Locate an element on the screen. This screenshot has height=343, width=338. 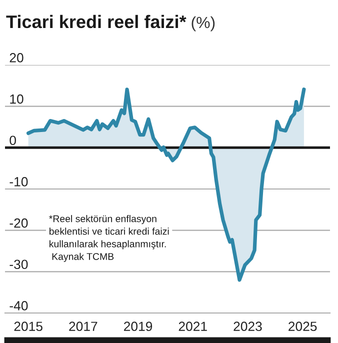
annotation: *Reel sektörün enflasyon beklentisi ve ticari kredi faizi kullanılarak hesaplanmıştır. is located at coordinates (109, 232).